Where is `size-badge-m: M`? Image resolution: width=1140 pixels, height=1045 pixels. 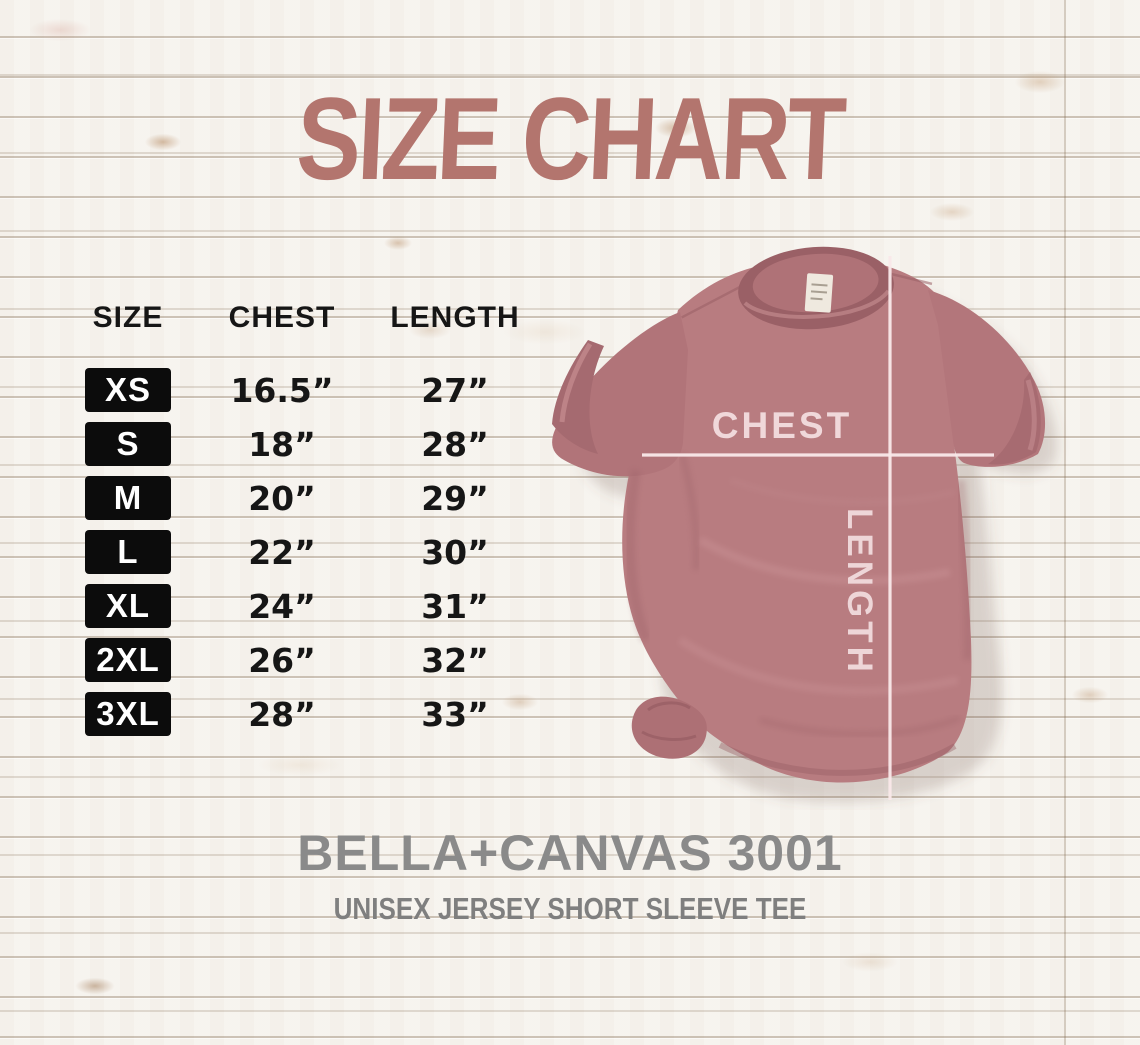 size-badge-m: M is located at coordinates (128, 498).